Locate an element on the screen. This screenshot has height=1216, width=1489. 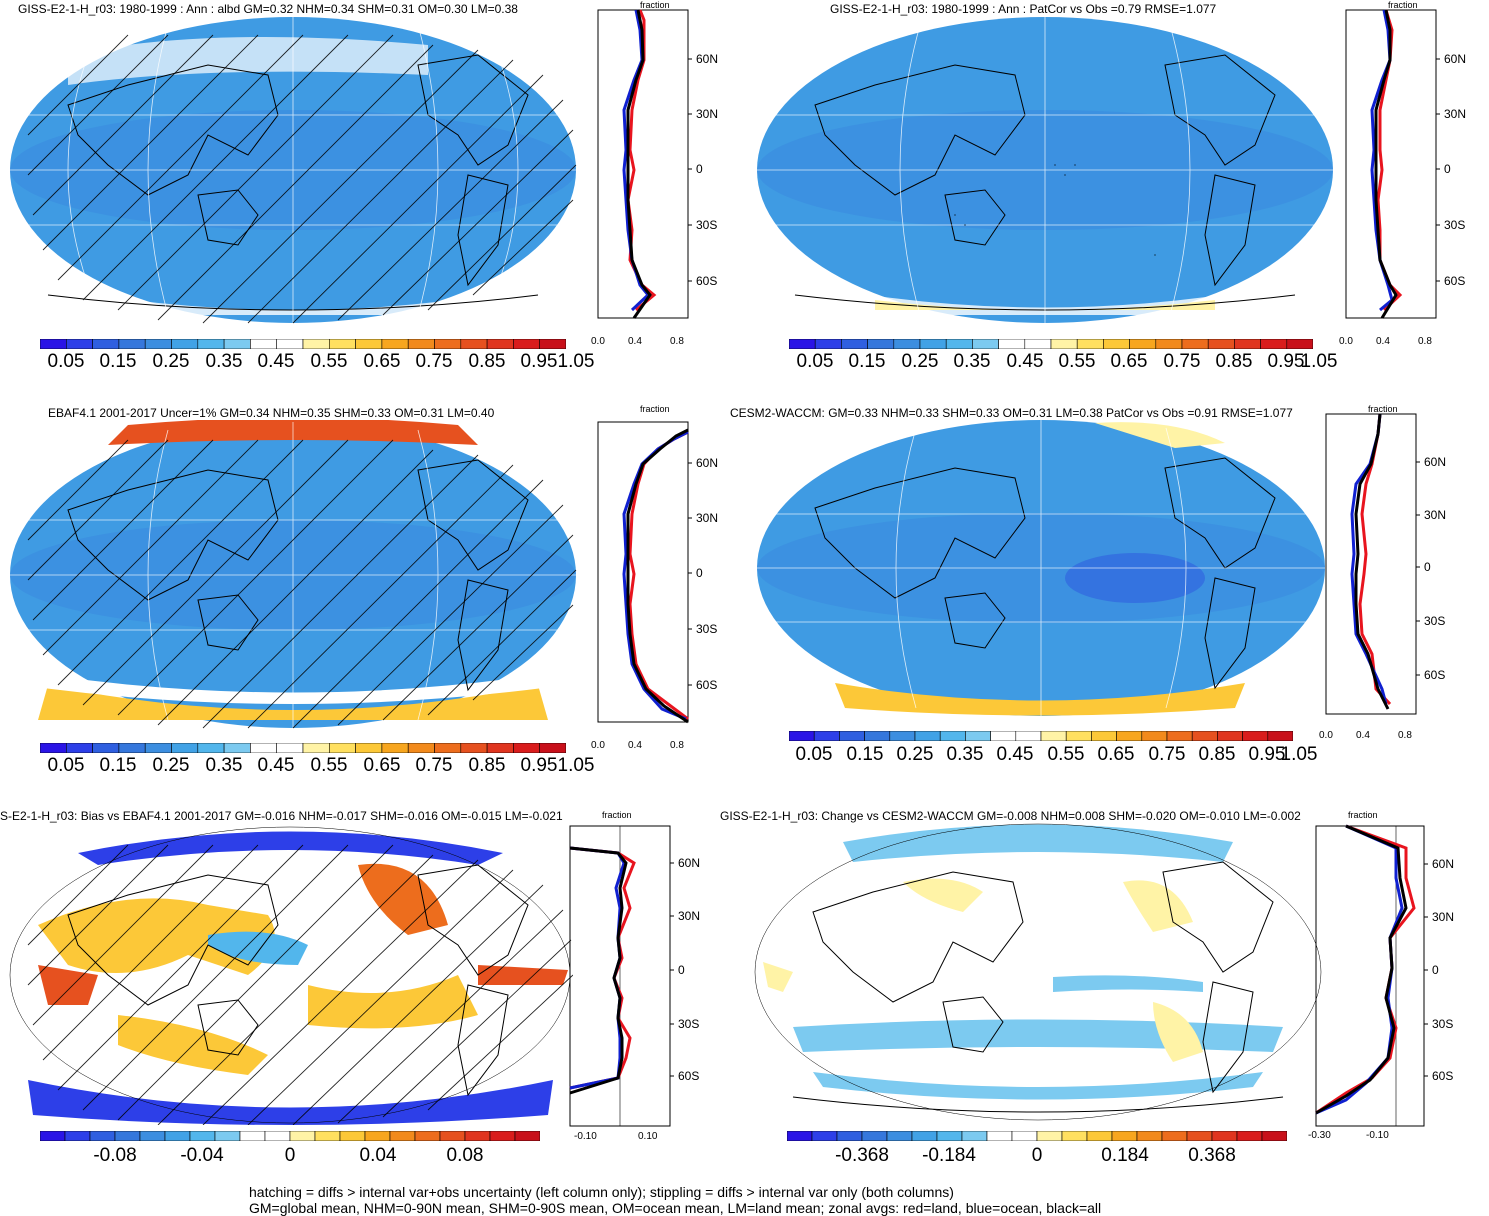
zonal-mean-plot: fraction 60N 30N 0 30S 60S 0.0 0.4 0.8 is located at coordinates (1402, 173).